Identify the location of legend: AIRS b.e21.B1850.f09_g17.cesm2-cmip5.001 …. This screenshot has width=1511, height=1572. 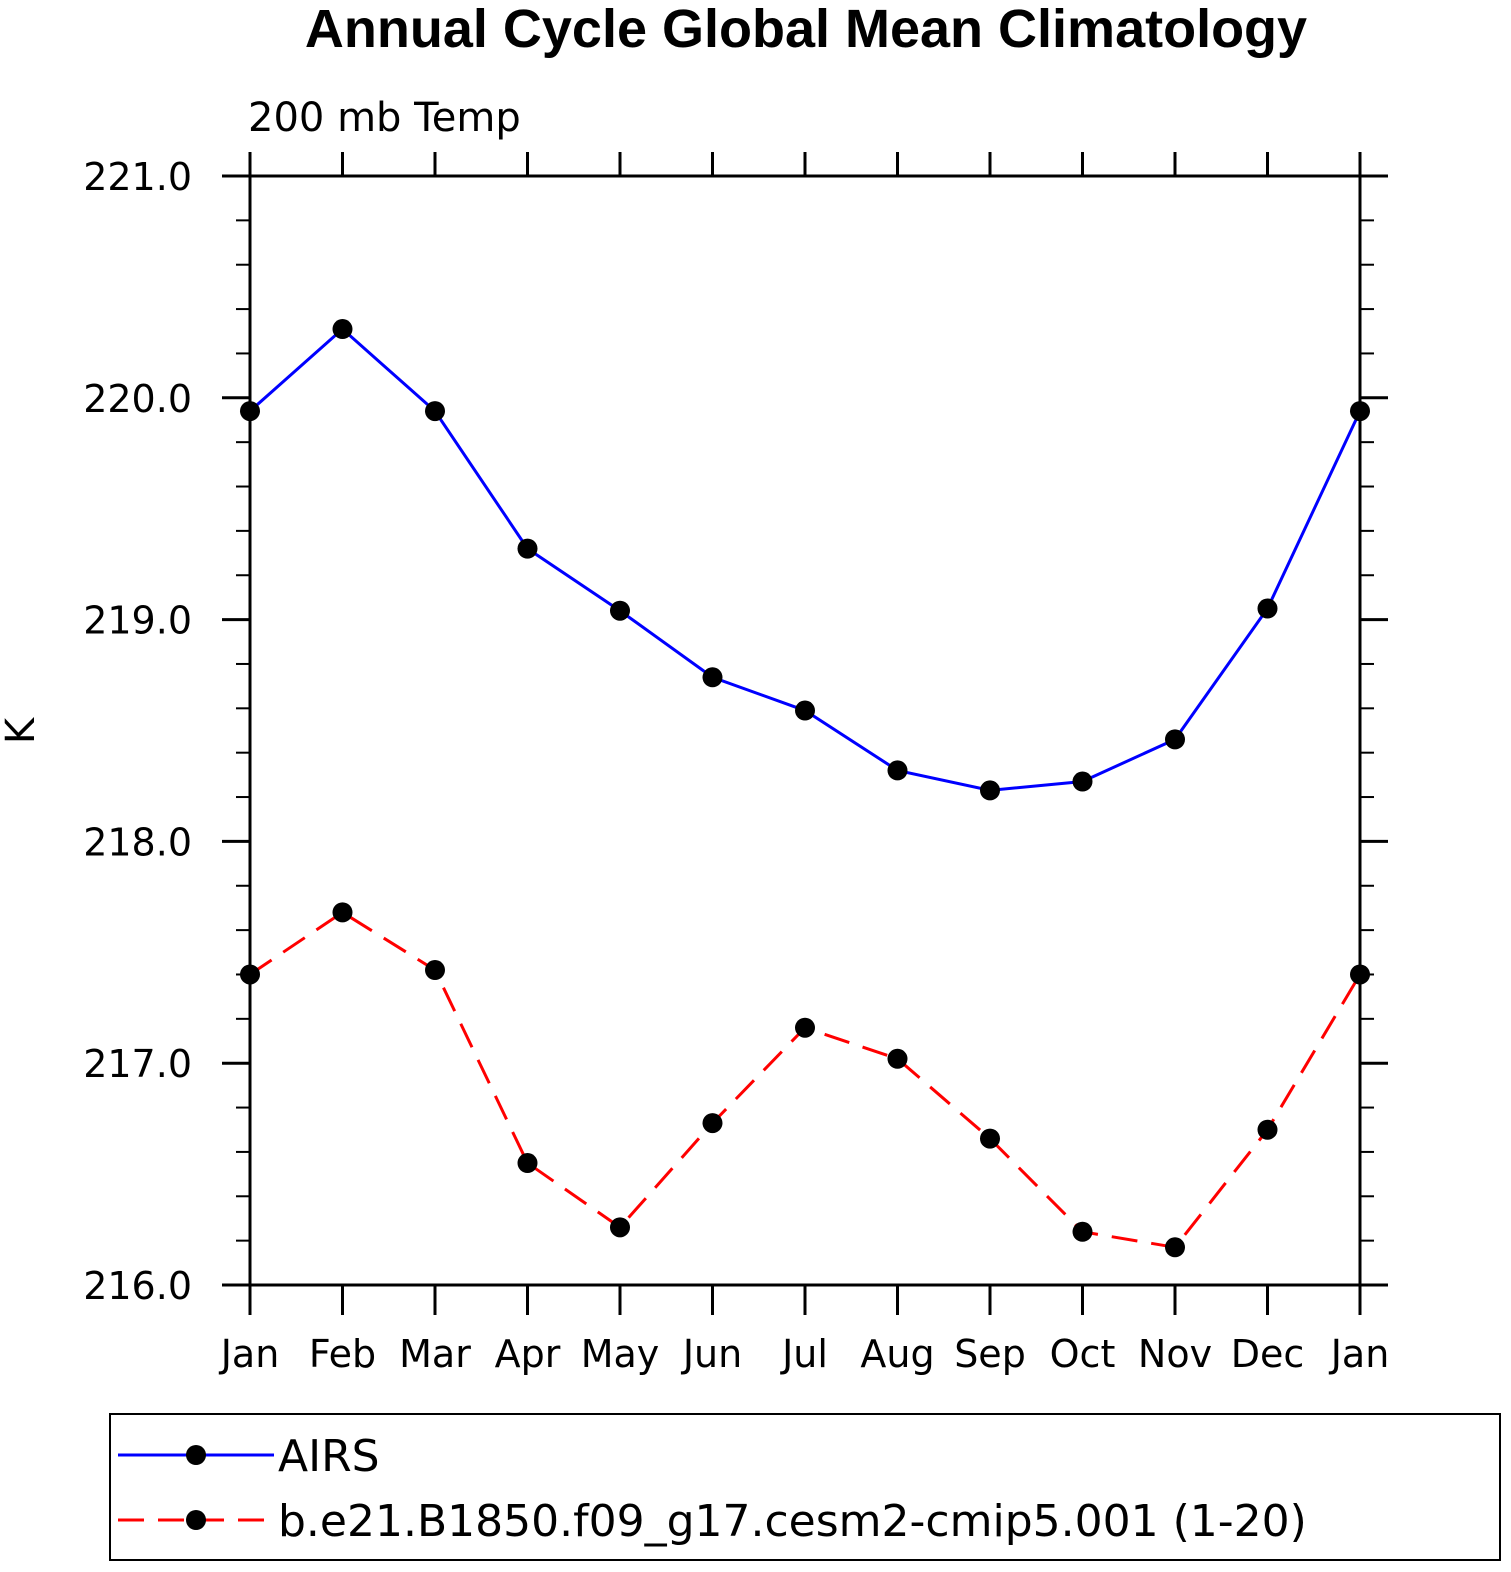
(805, 1487).